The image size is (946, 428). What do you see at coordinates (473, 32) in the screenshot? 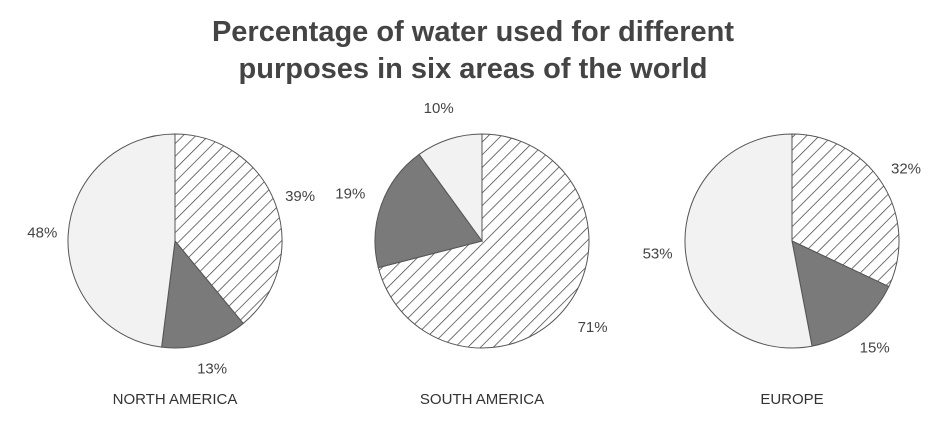
I see `chart-title-line-1: Percentage of water used for different` at bounding box center [473, 32].